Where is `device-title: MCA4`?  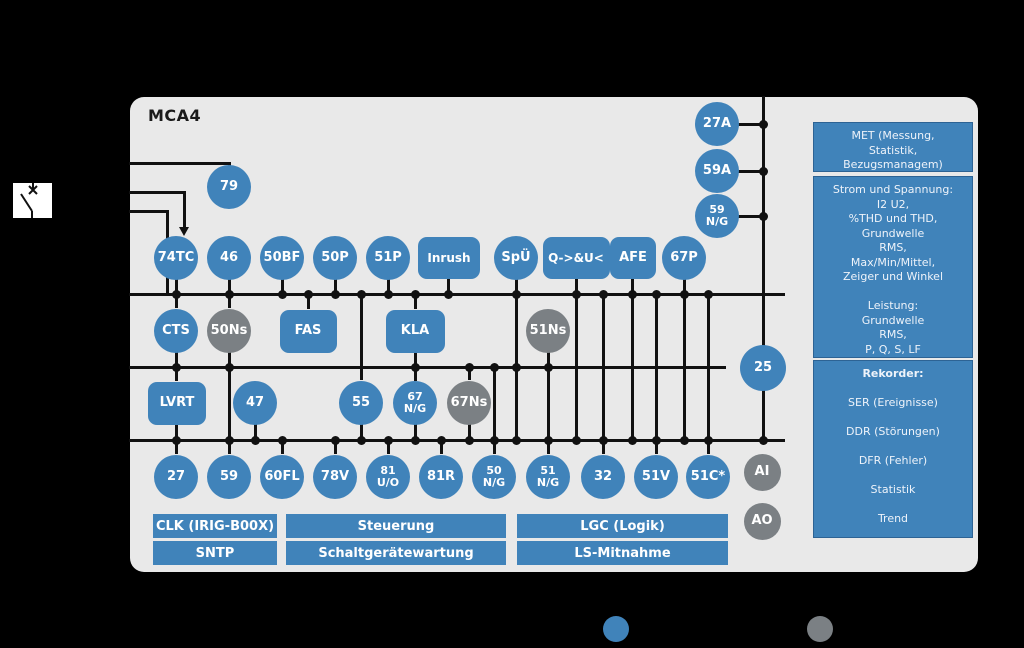 device-title: MCA4 is located at coordinates (175, 115).